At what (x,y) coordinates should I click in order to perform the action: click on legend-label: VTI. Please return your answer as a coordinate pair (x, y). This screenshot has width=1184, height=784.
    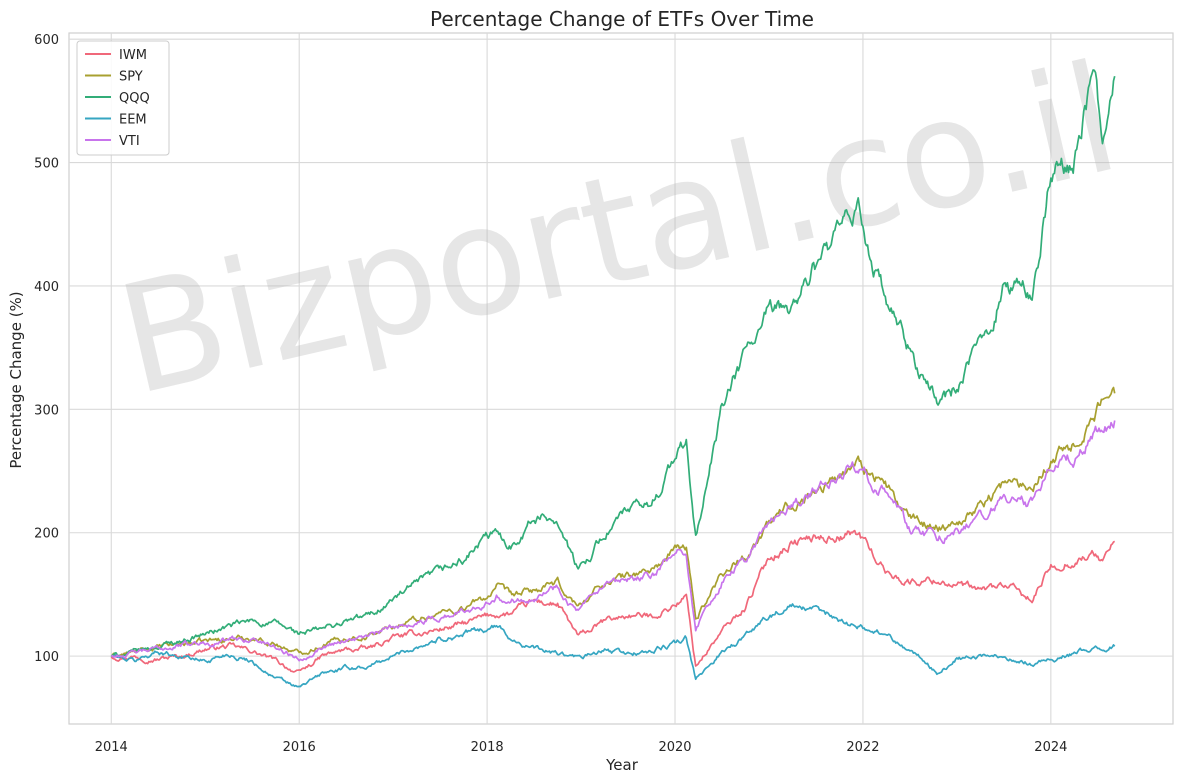
    Looking at the image, I should click on (129, 141).